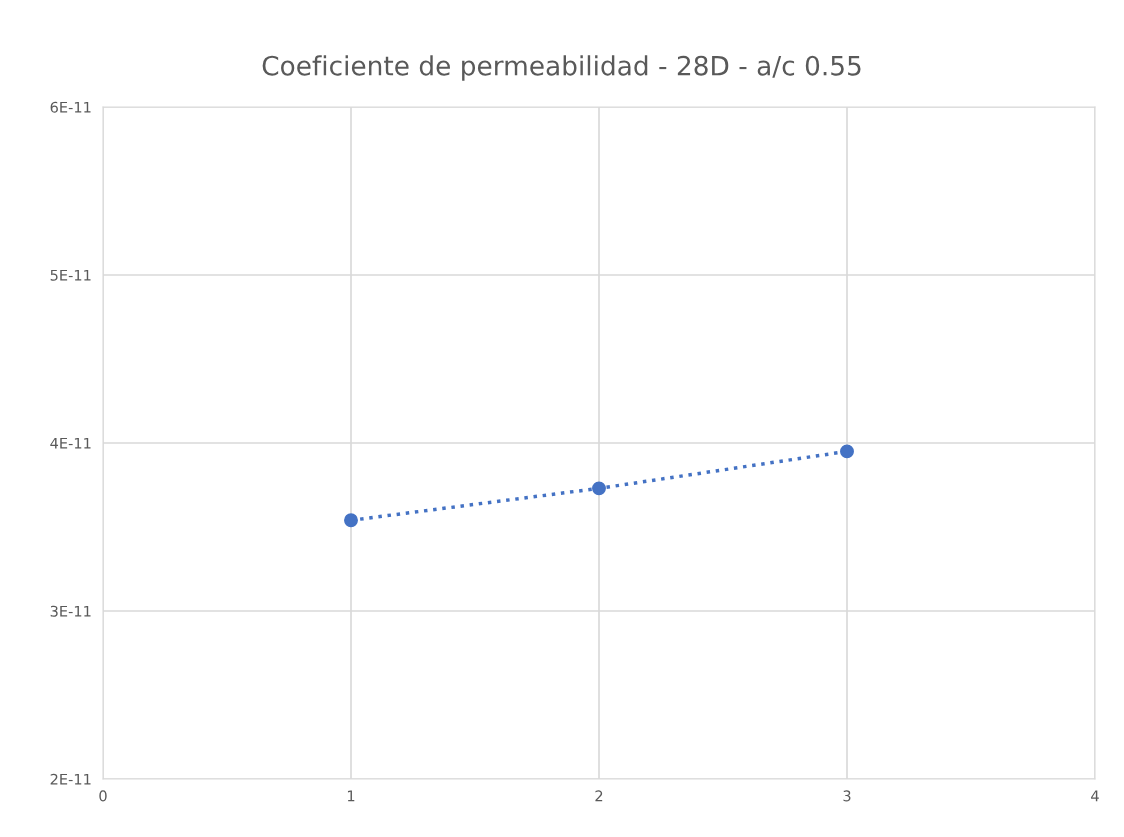 The width and height of the screenshot is (1124, 837). Describe the element at coordinates (599, 796) in the screenshot. I see `x-tick-label: 2` at that location.